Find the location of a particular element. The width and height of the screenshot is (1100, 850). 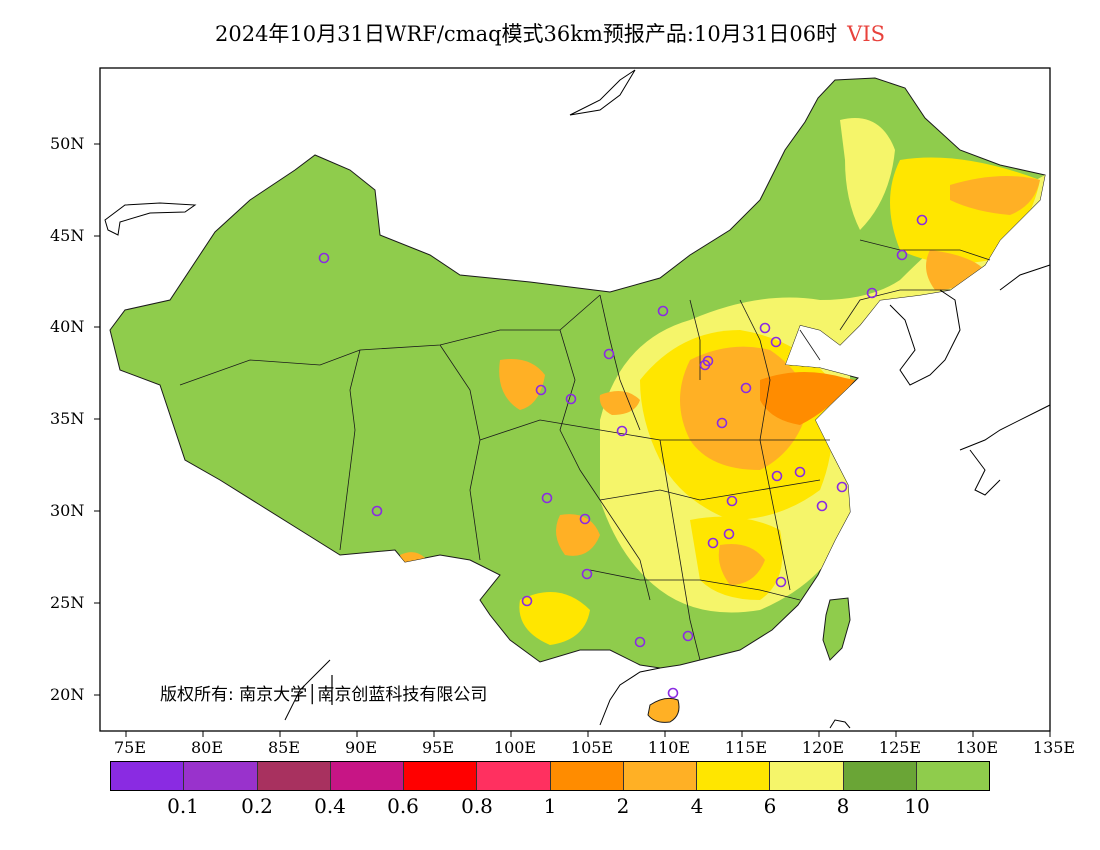

lat-label: 50N is located at coordinates (67, 143).